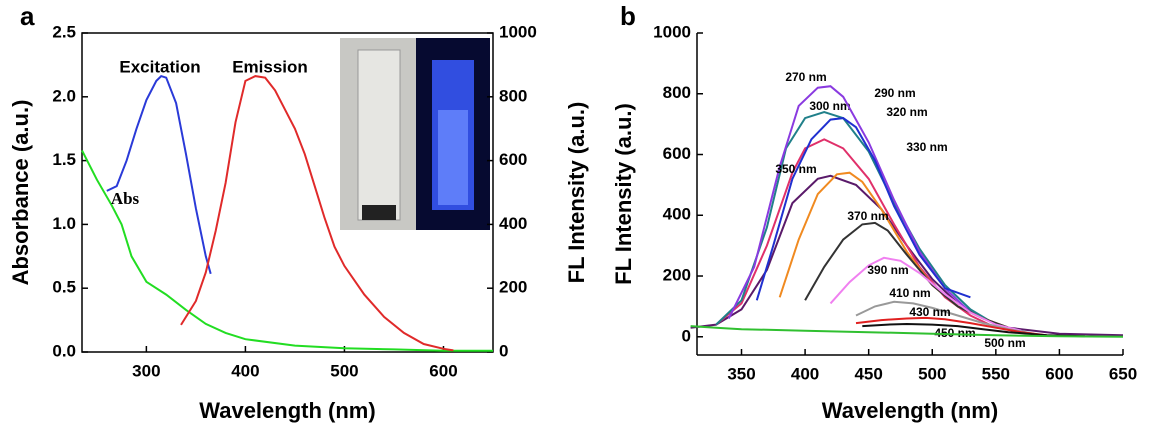  Describe the element at coordinates (906, 112) in the screenshot. I see `series-label: 320 nm` at that location.